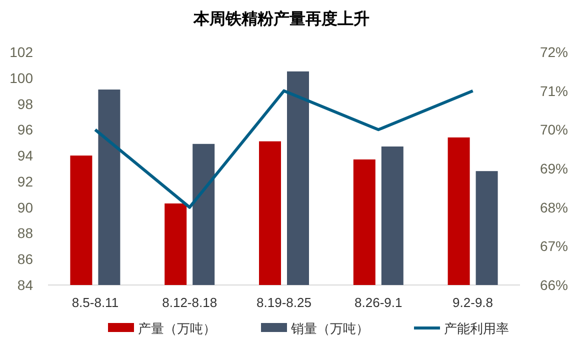  What do you see at coordinates (554, 168) in the screenshot?
I see `y2-tick-label: 69%` at bounding box center [554, 168].